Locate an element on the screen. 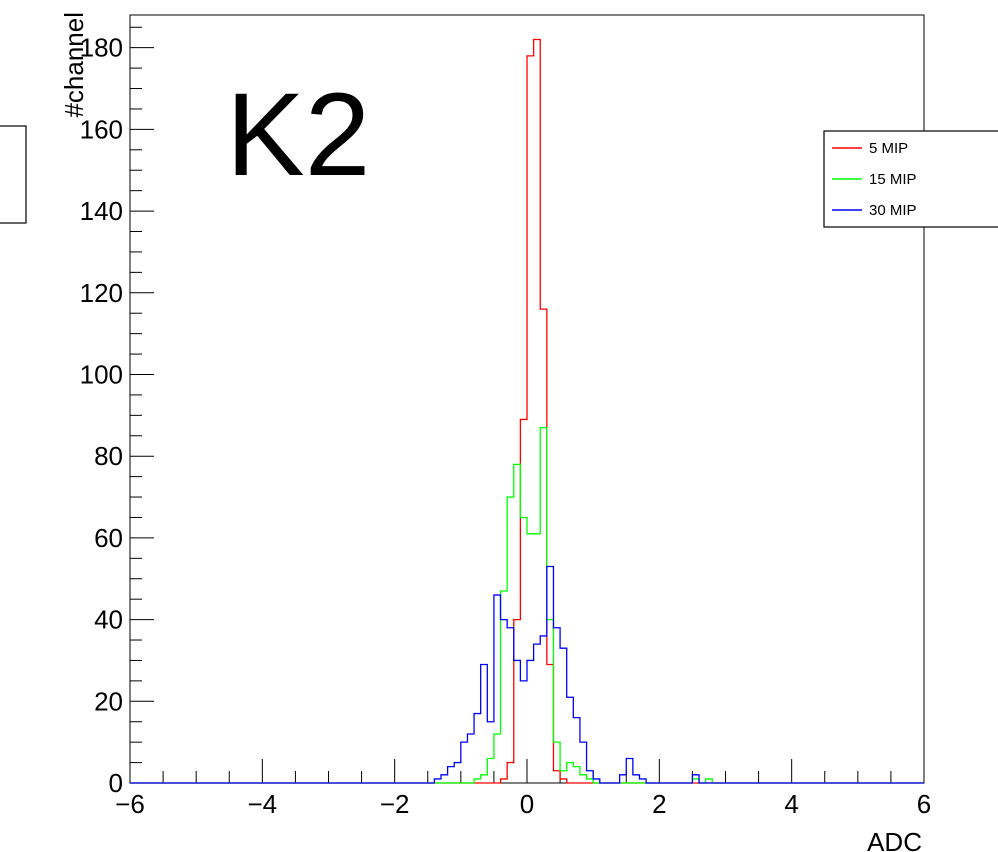 This screenshot has width=998, height=852. y-tick-label: 0 is located at coordinates (116, 783).